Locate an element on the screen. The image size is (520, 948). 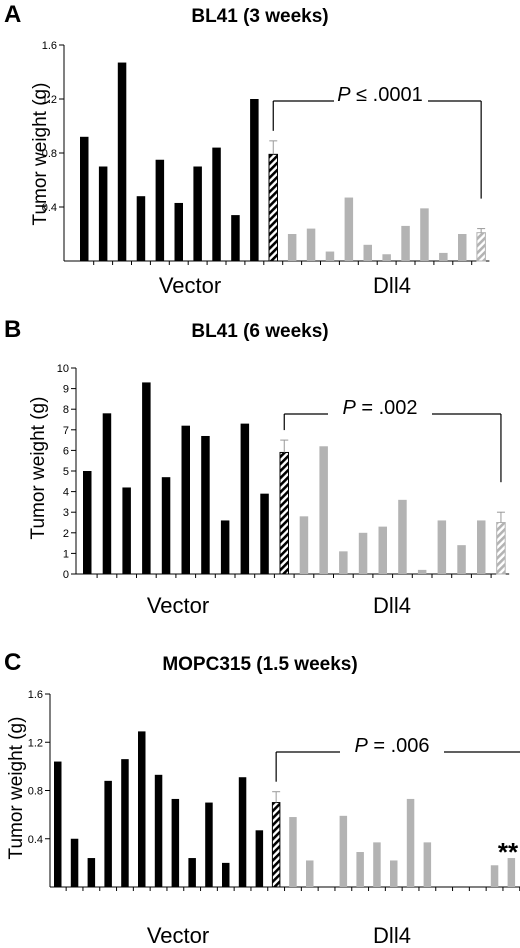
panel-a-p-letter: P is located at coordinates (344, 95).